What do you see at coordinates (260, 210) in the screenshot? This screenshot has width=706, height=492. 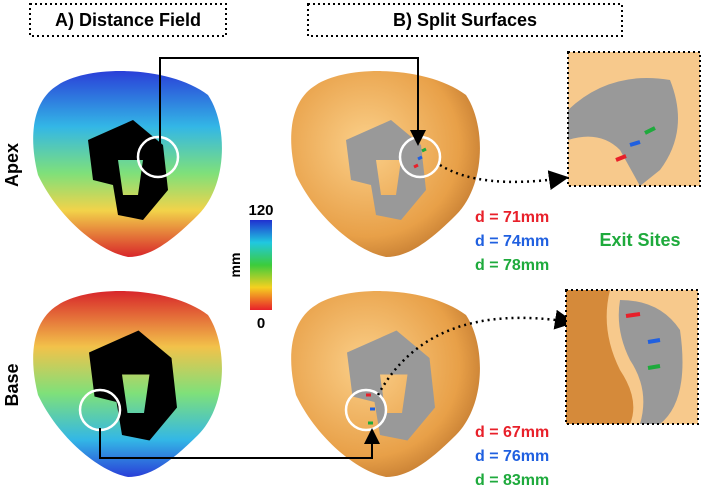 I see `colorbar-max: 120` at bounding box center [260, 210].